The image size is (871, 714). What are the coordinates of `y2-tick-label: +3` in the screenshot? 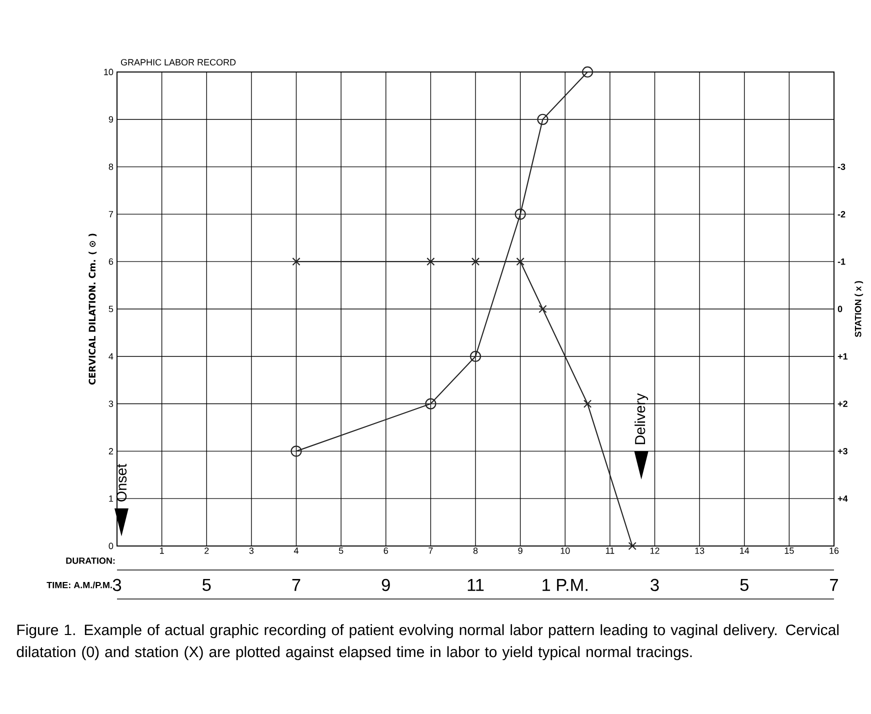 It's located at (843, 451).